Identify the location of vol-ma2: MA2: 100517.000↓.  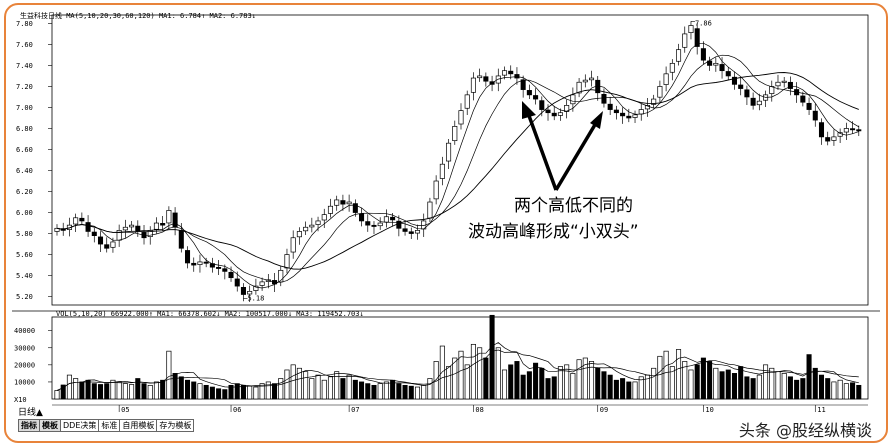
(258, 314).